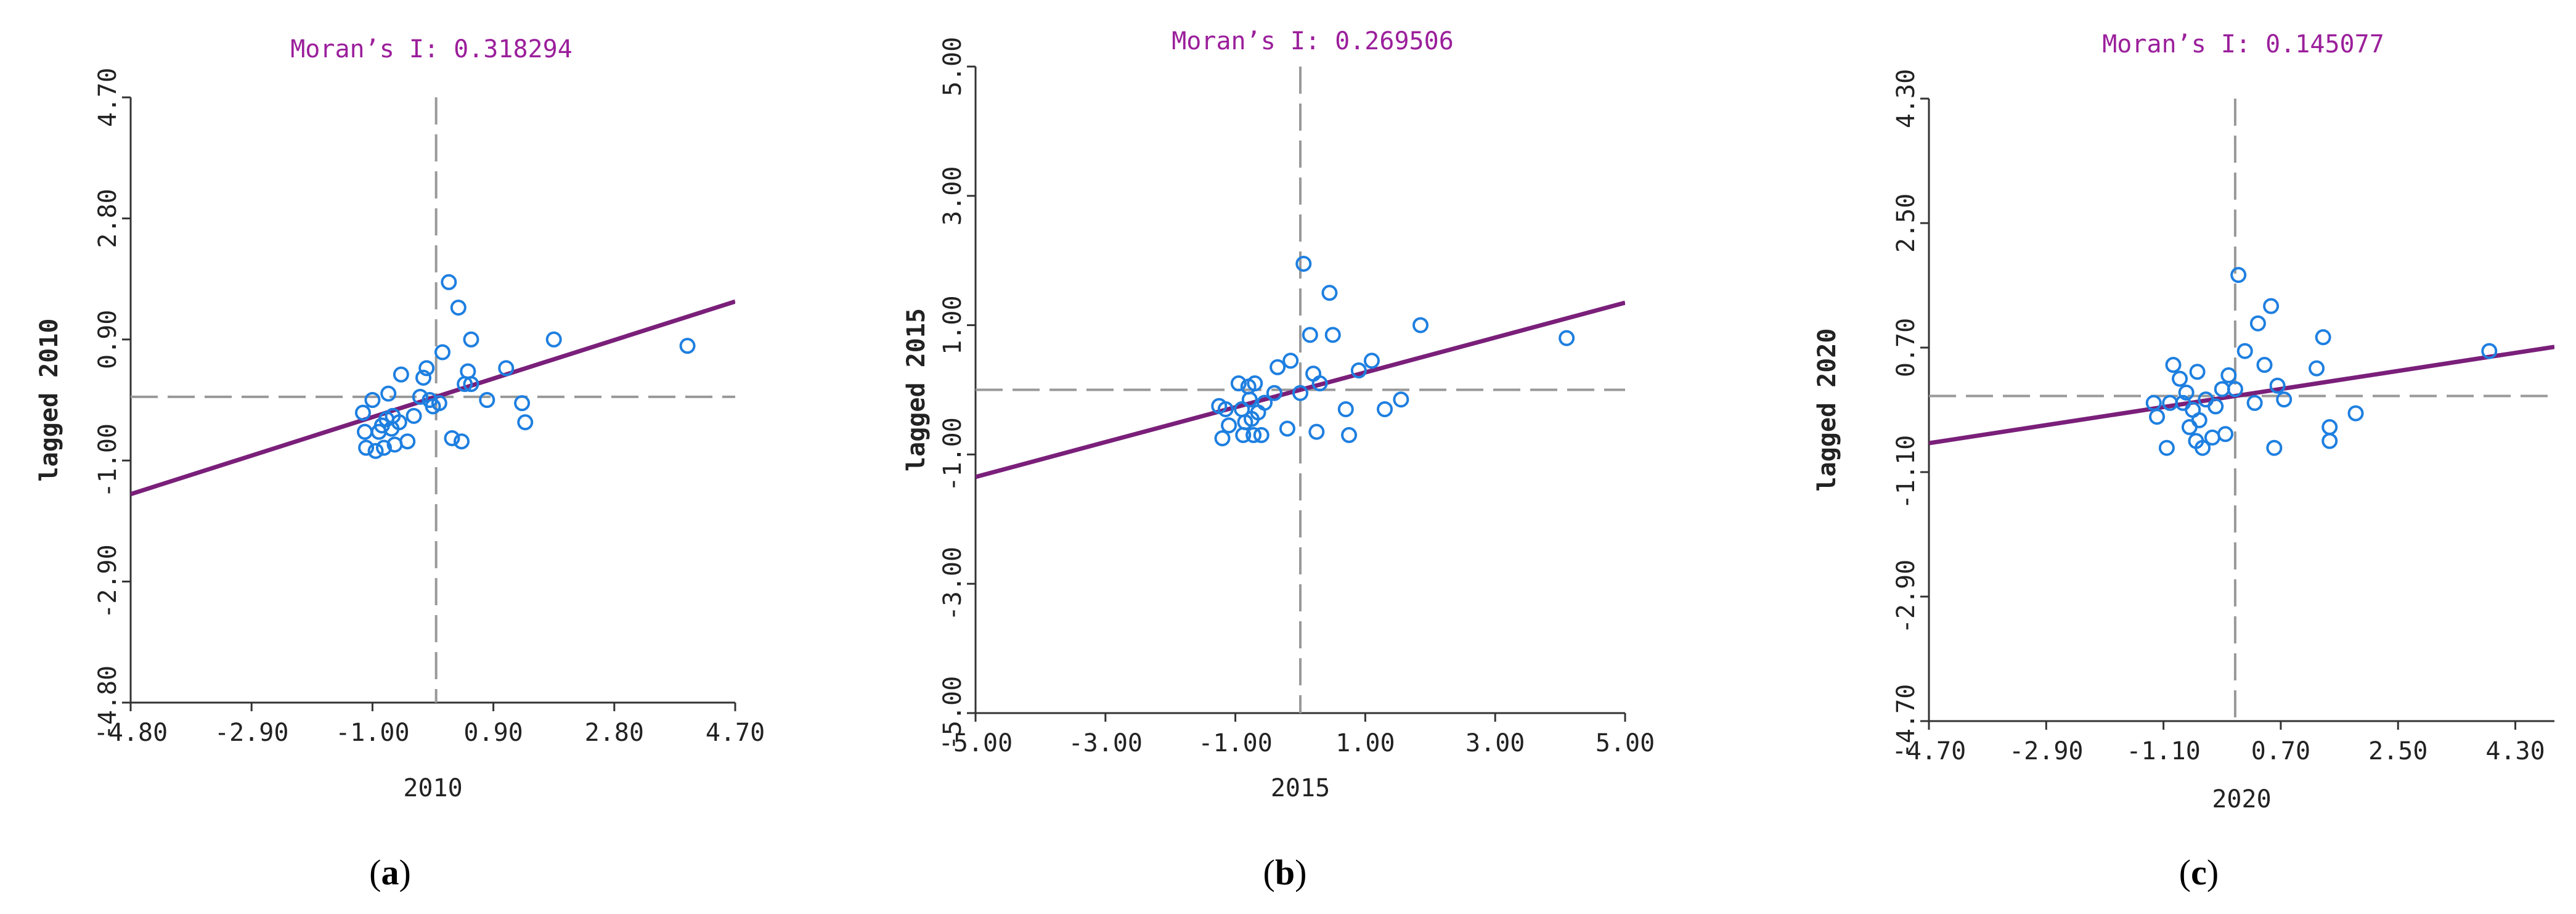  Describe the element at coordinates (108, 218) in the screenshot. I see `y-tick-label: 2.80` at that location.